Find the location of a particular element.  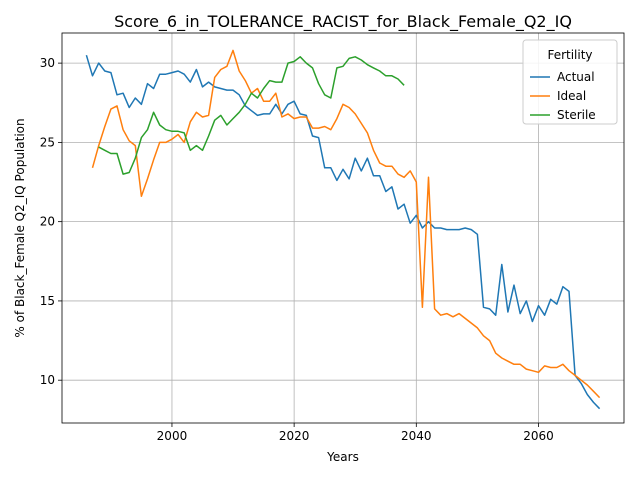

legend-label-ideal: Ideal is located at coordinates (571, 96).